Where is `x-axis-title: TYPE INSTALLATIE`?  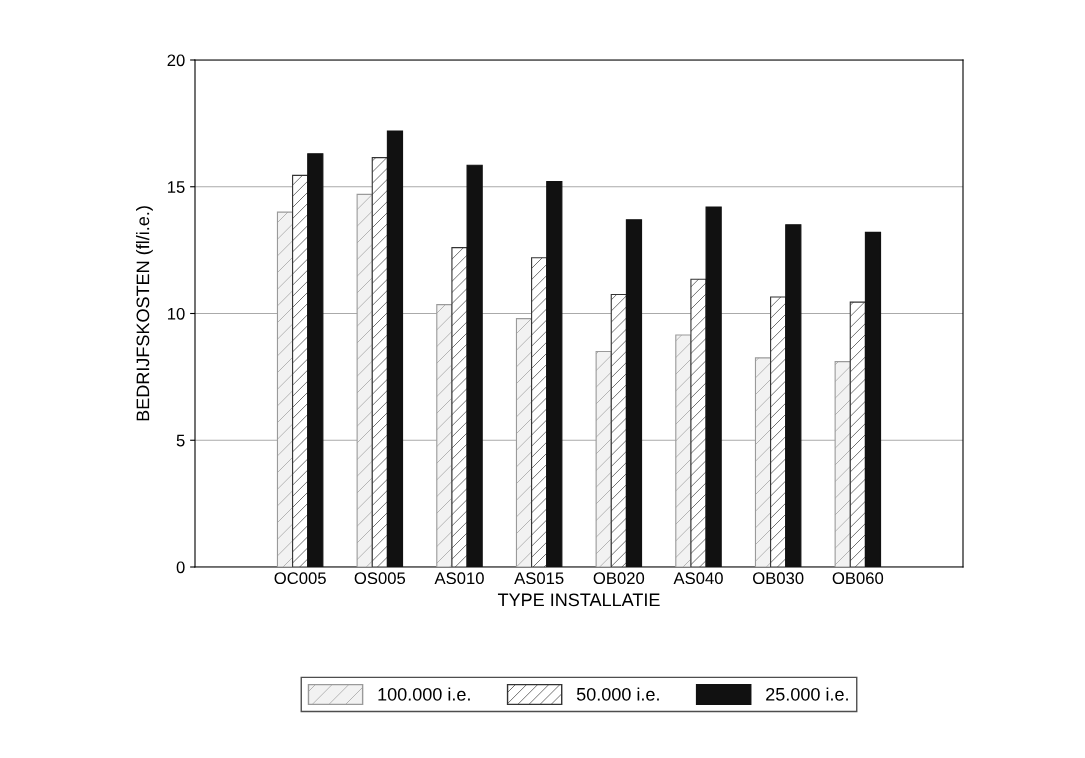
x-axis-title: TYPE INSTALLATIE is located at coordinates (578, 600).